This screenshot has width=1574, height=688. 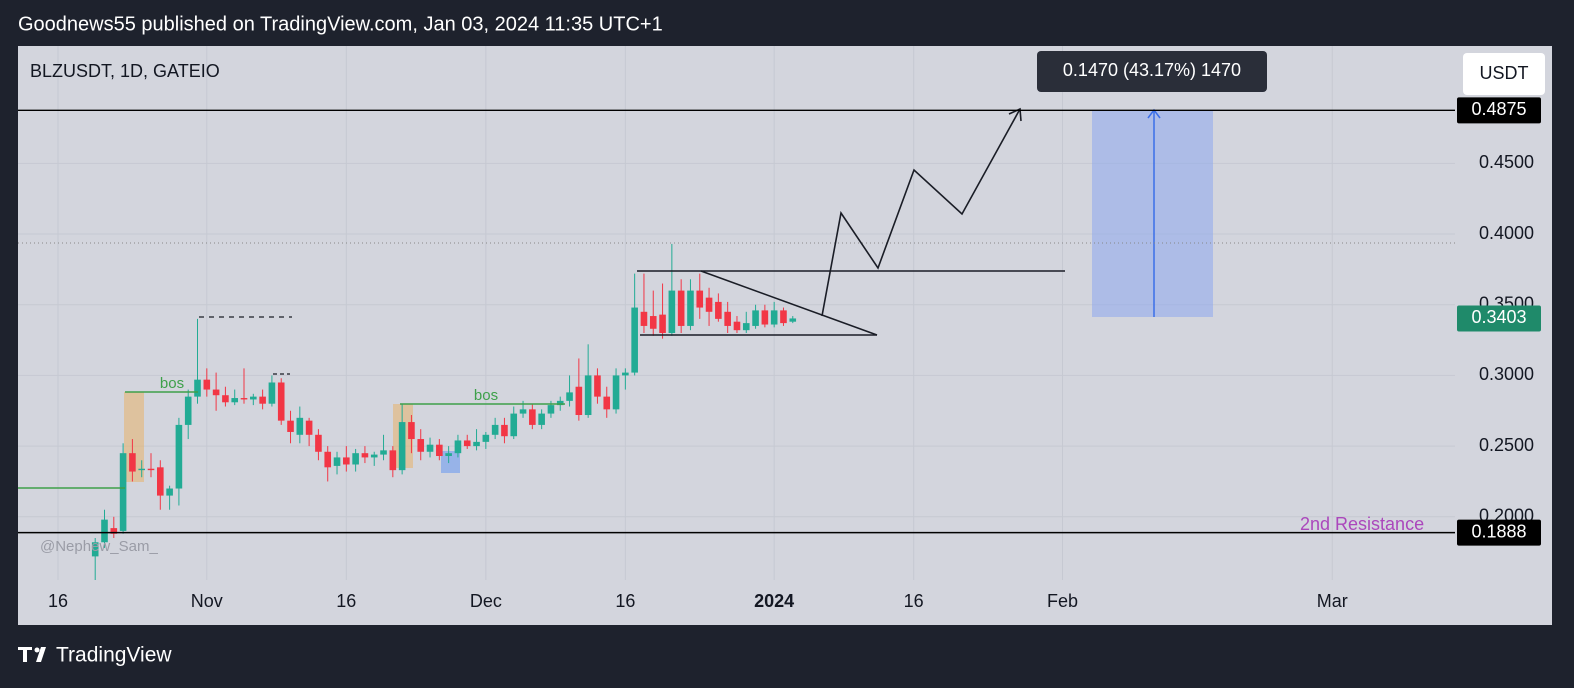 I want to click on y-tick-label: 0.4500, so click(x=1506, y=162).